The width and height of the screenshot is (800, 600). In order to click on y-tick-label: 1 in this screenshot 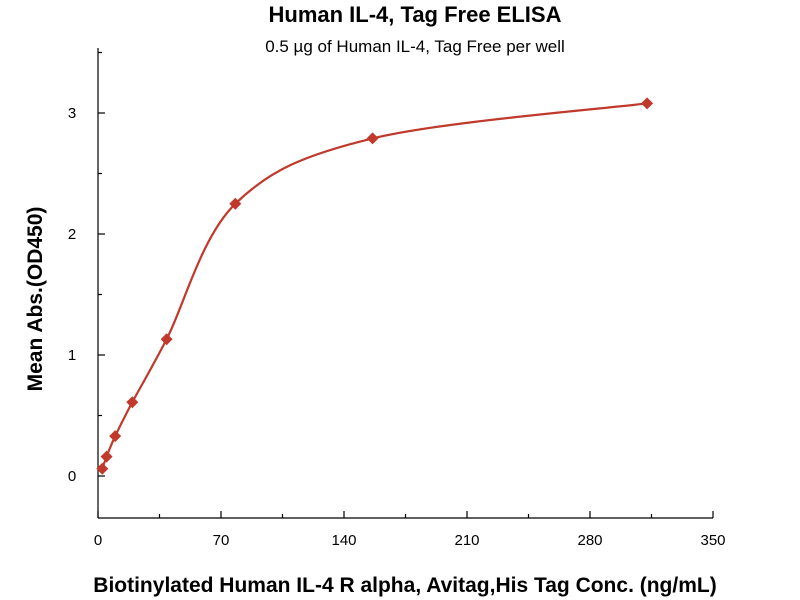, I will do `click(72, 355)`.